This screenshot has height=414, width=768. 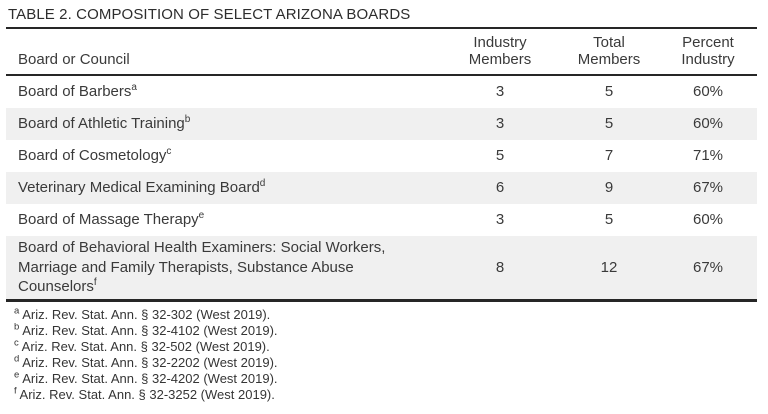 What do you see at coordinates (609, 187) in the screenshot?
I see `total-members-value: 9` at bounding box center [609, 187].